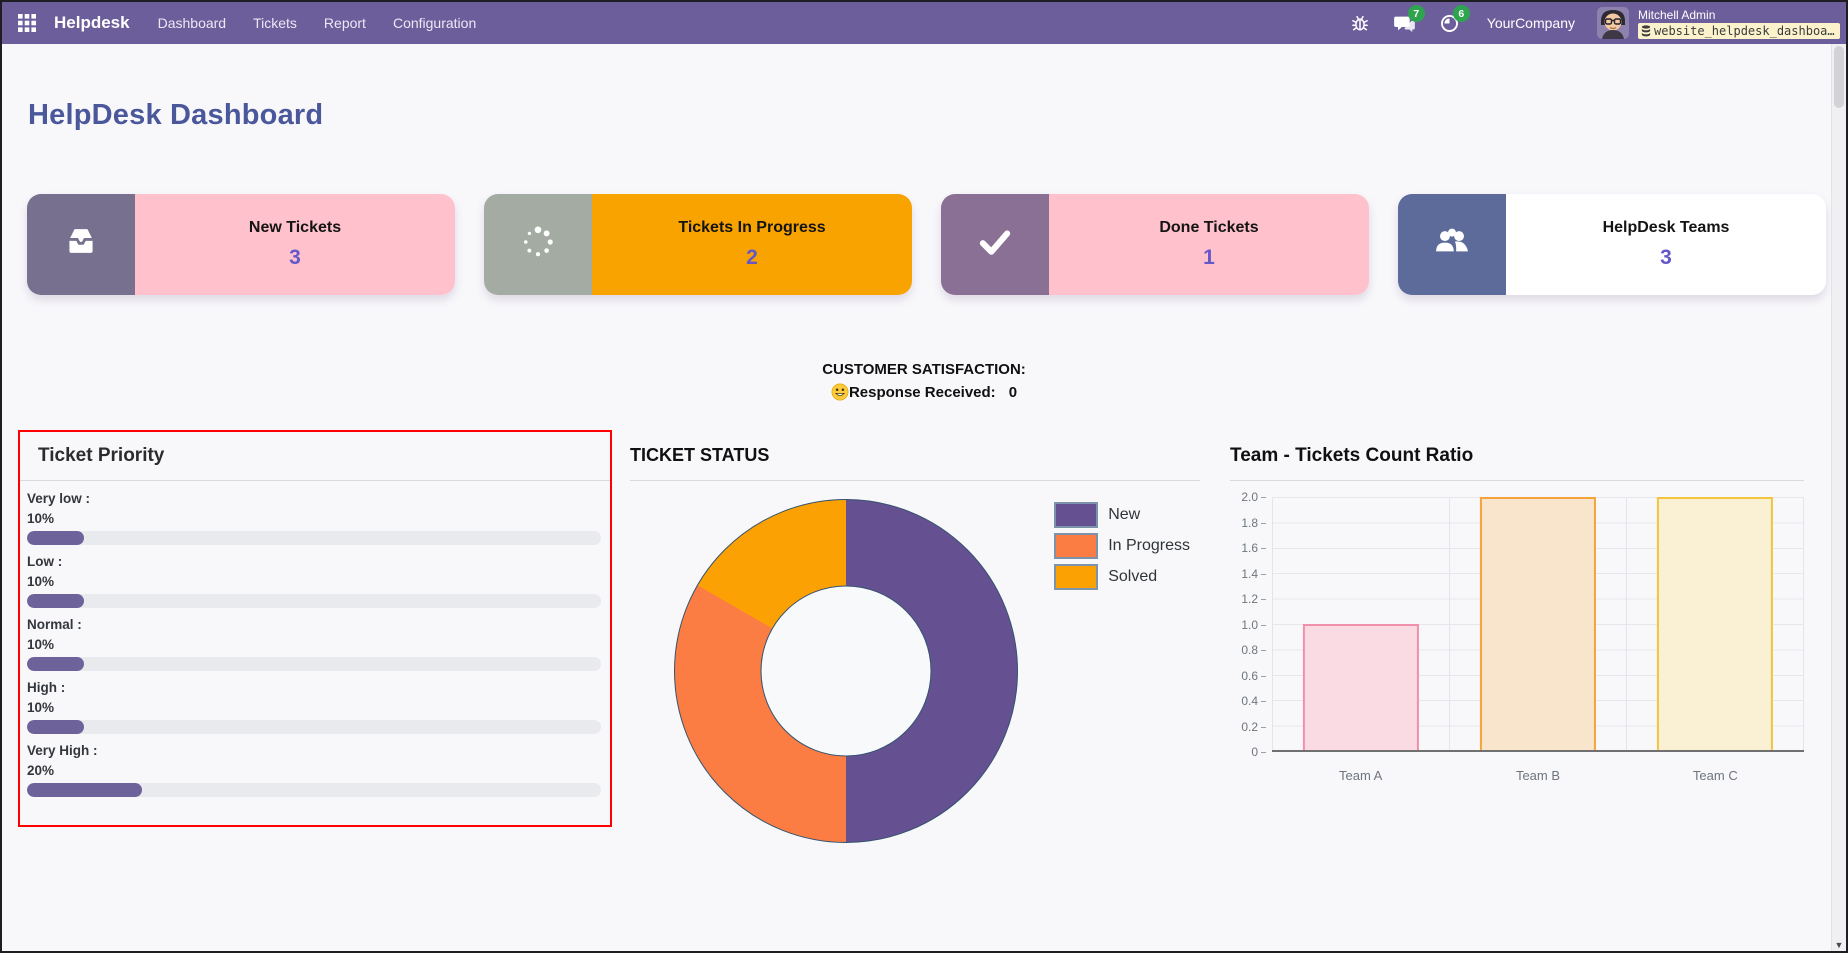 The image size is (1848, 953). Describe the element at coordinates (1155, 244) in the screenshot. I see `kpi-card-done-tickets: Done Tickets 1` at that location.